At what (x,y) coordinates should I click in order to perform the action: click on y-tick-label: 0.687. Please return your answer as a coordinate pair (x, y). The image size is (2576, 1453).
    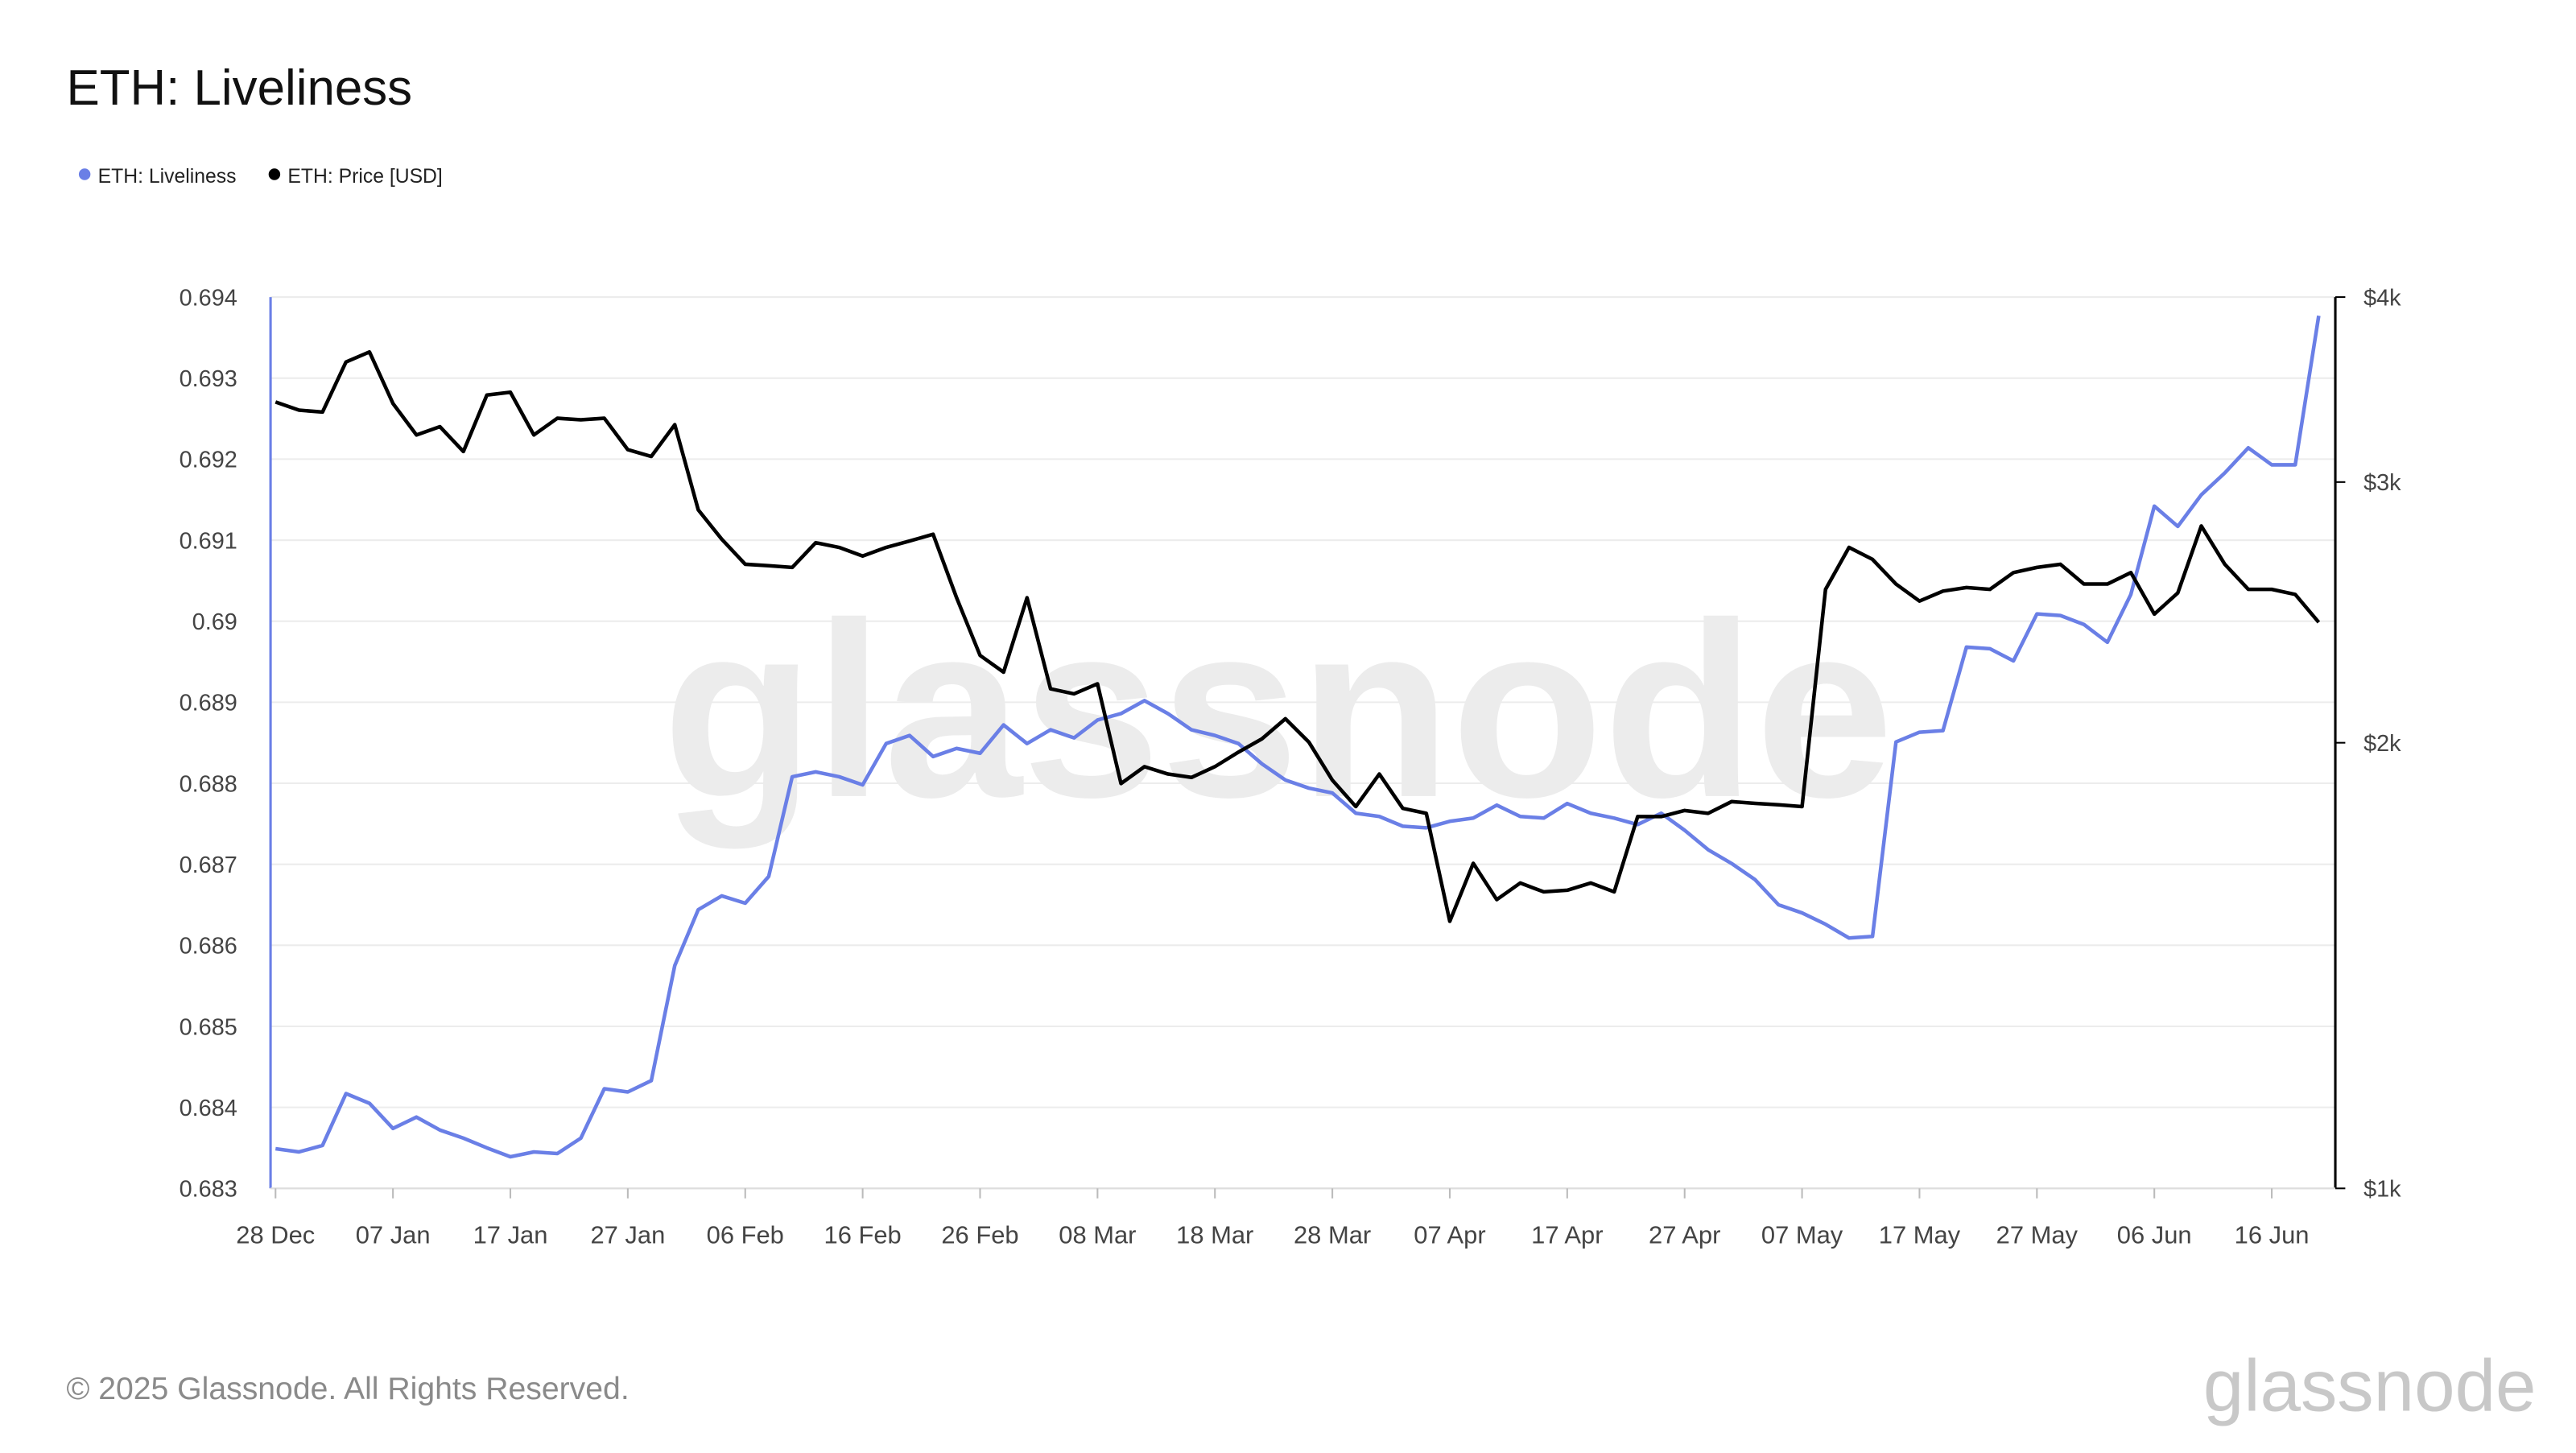
    Looking at the image, I should click on (208, 865).